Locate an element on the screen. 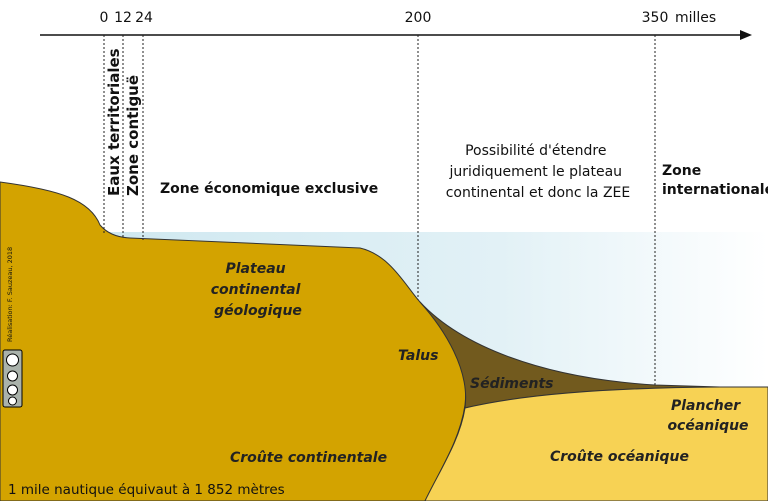 Image resolution: width=768 pixels, height=501 pixels. note: 1 mile nautique équivaut à 1 852 mètres is located at coordinates (146, 490).